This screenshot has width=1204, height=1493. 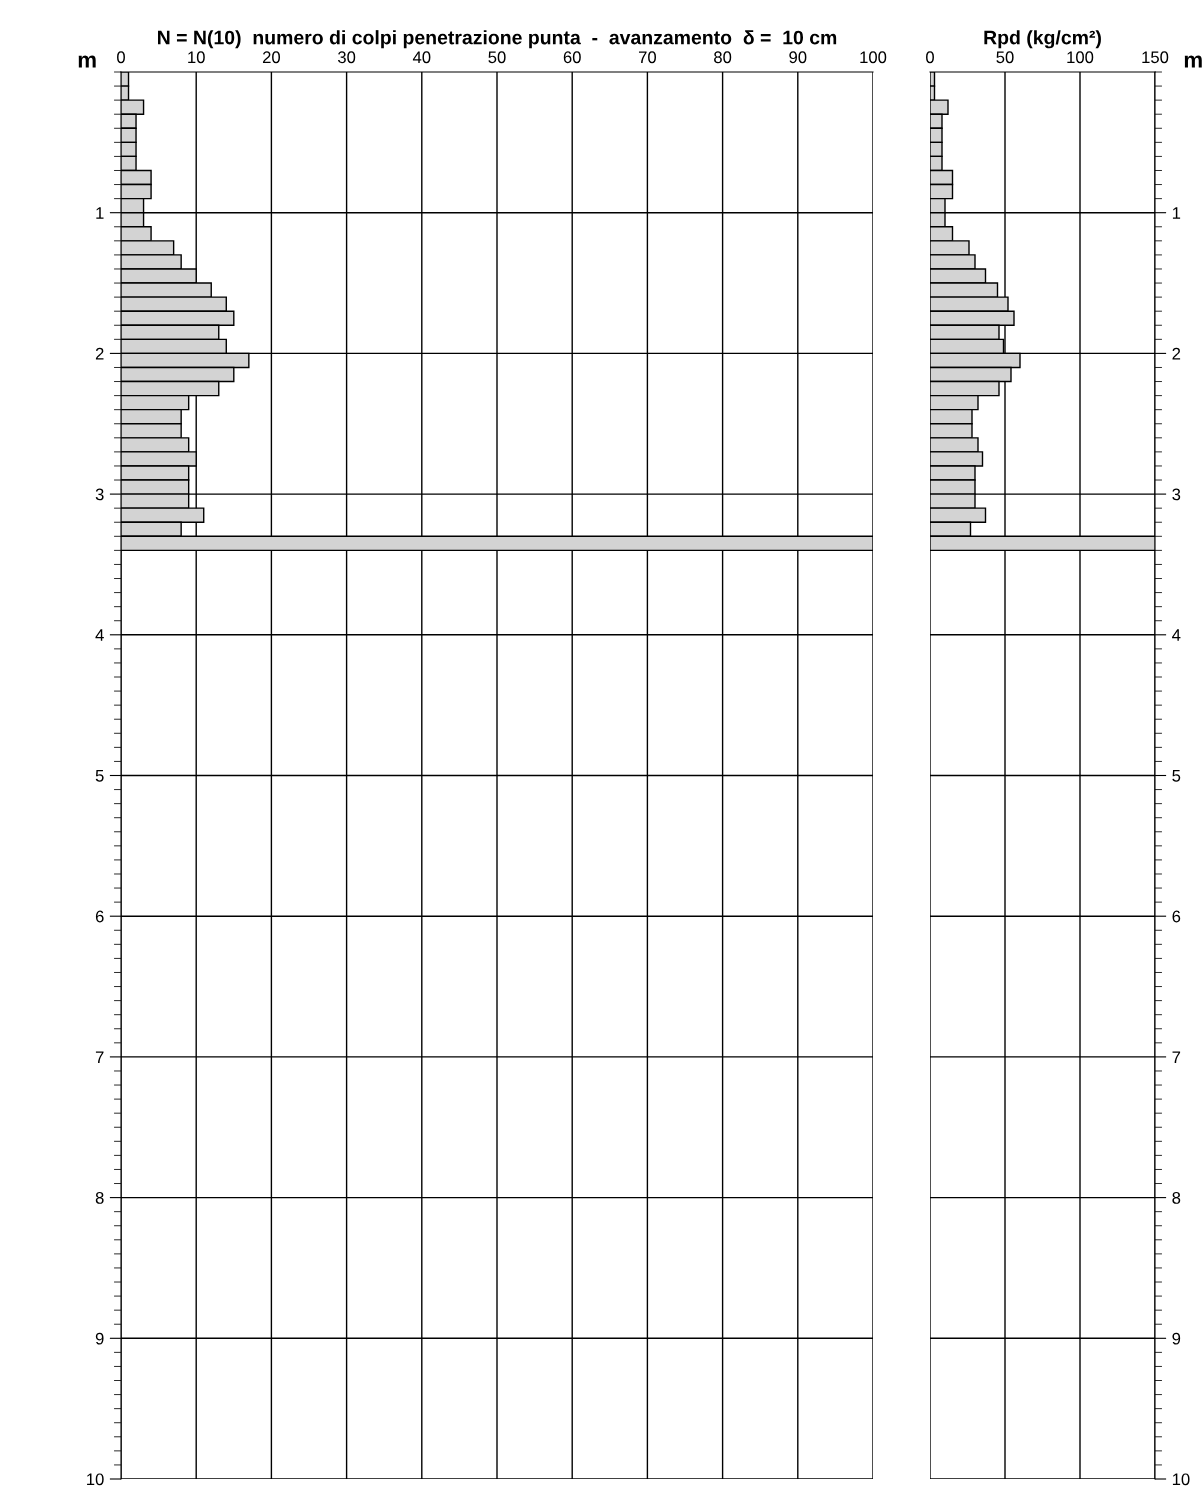 I want to click on x-tick-label: 70, so click(x=647, y=57).